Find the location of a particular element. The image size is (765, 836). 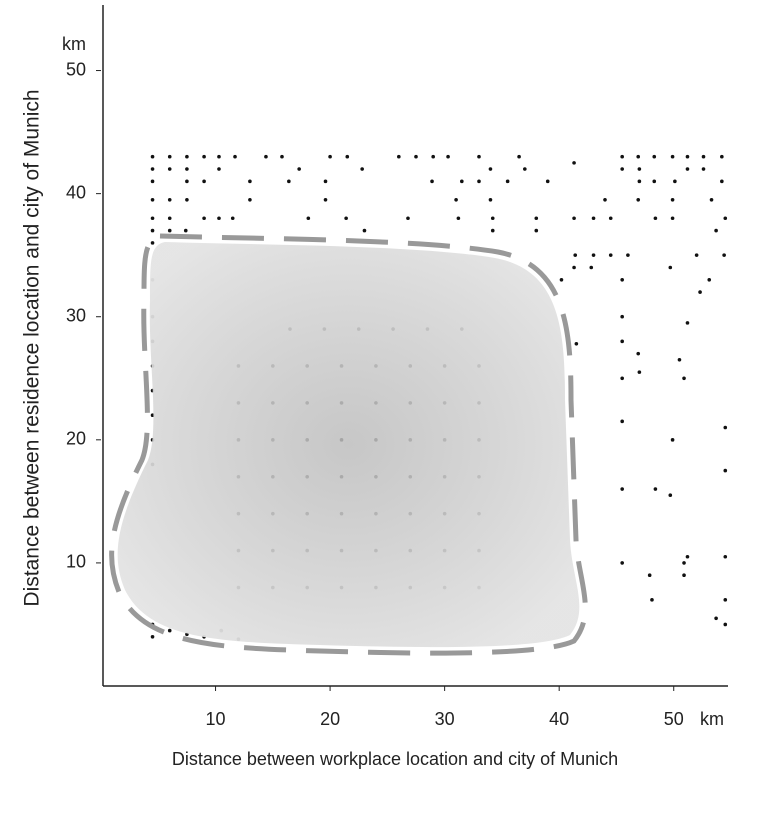

x-tick-label: 50 is located at coordinates (674, 719).